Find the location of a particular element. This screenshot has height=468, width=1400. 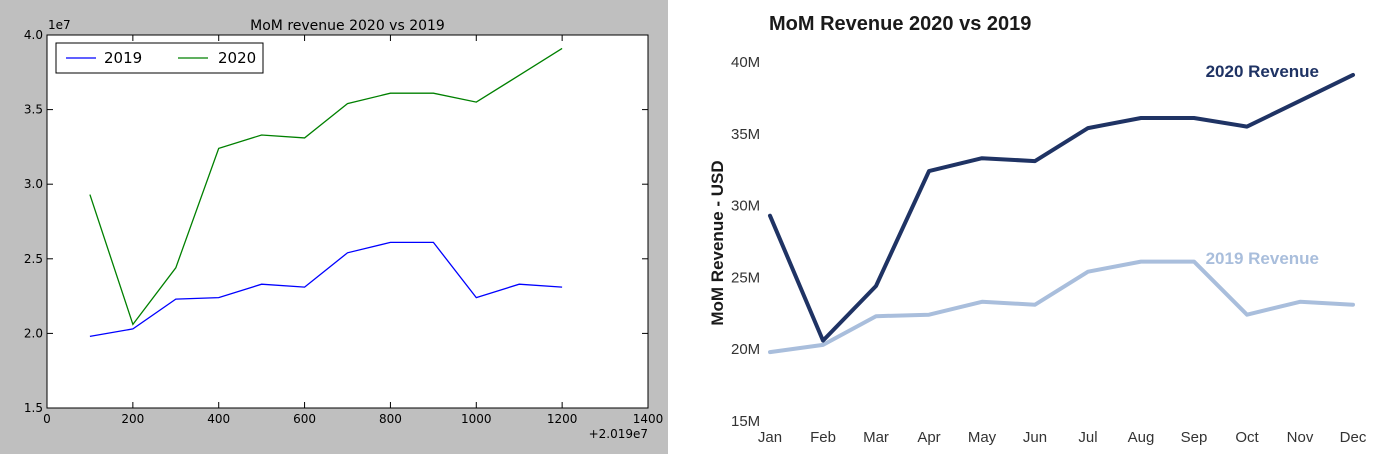

left-x-tick-label: 0 is located at coordinates (47, 419).